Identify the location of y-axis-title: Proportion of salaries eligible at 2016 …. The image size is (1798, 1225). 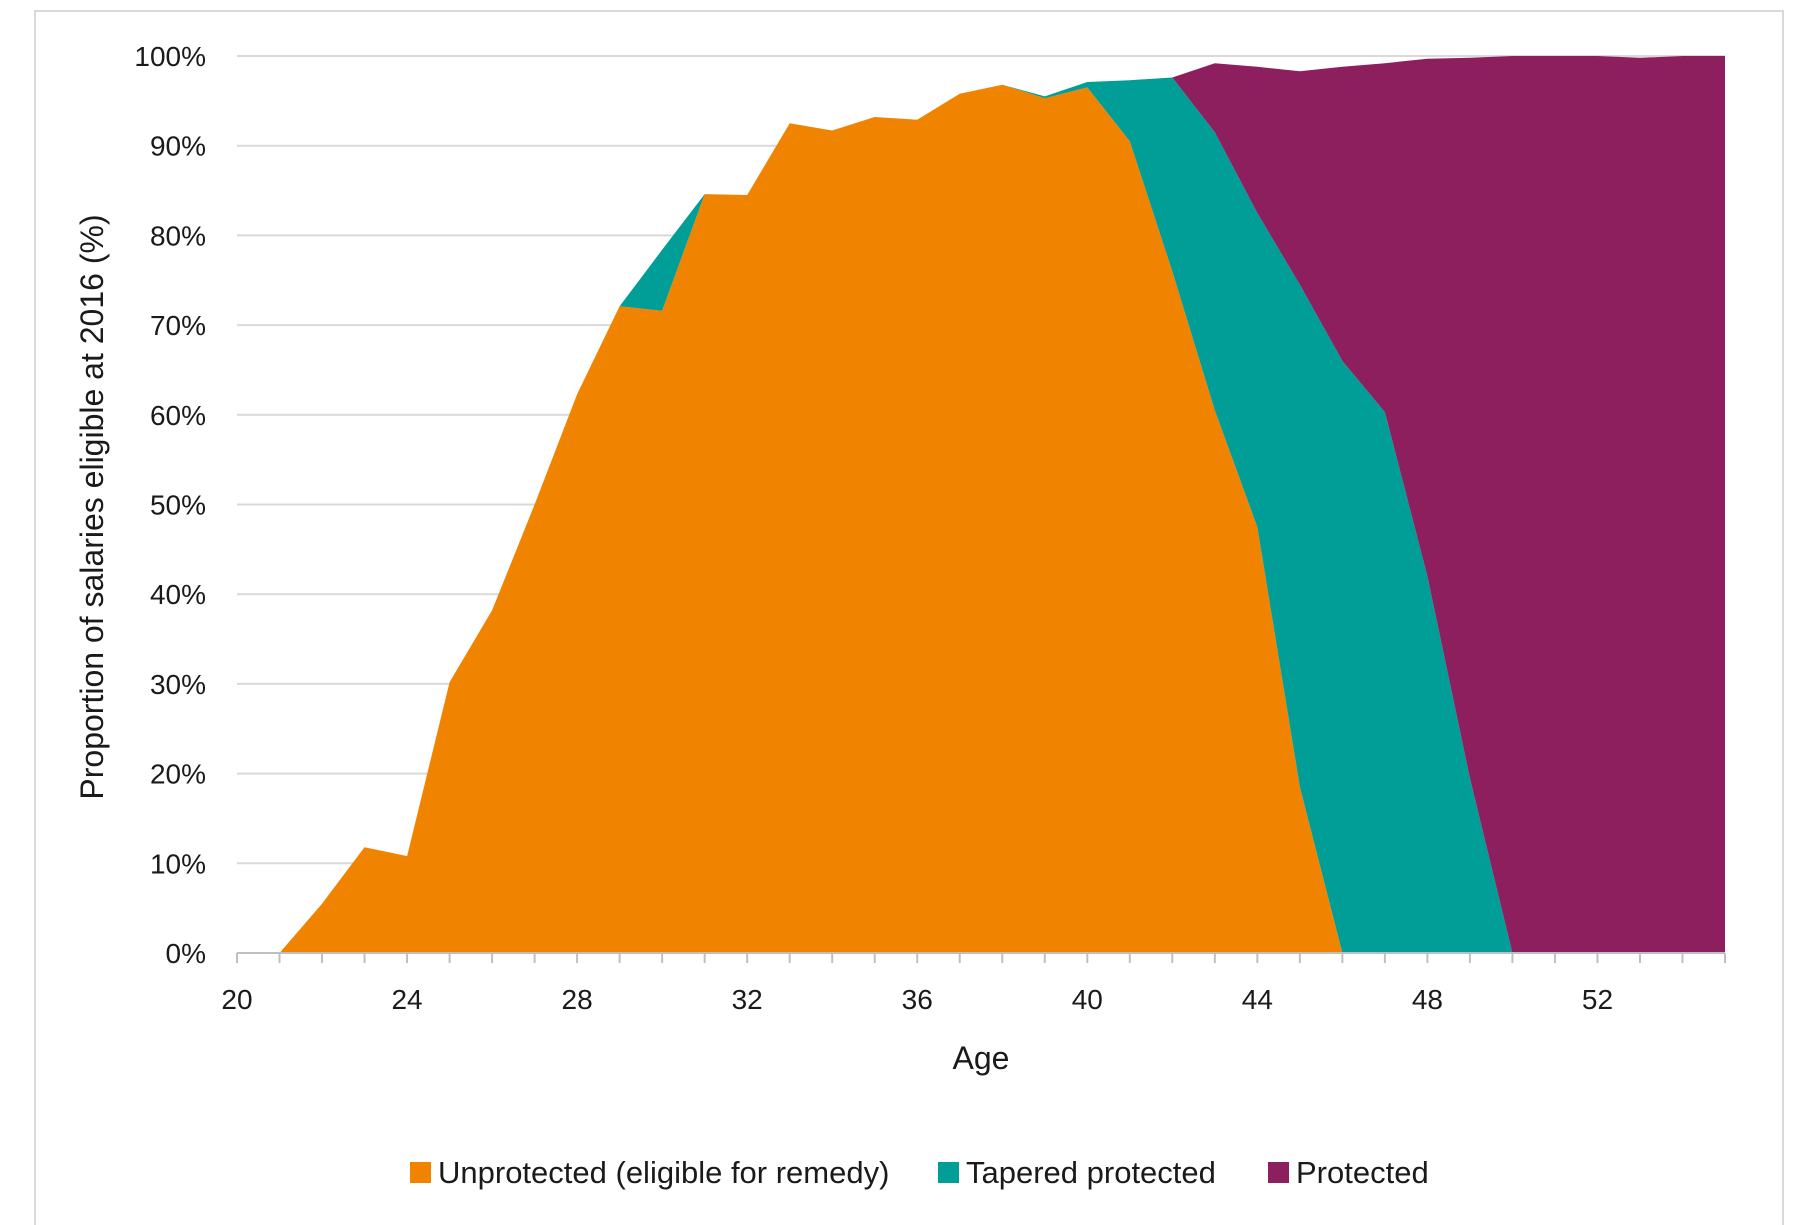
(92, 506).